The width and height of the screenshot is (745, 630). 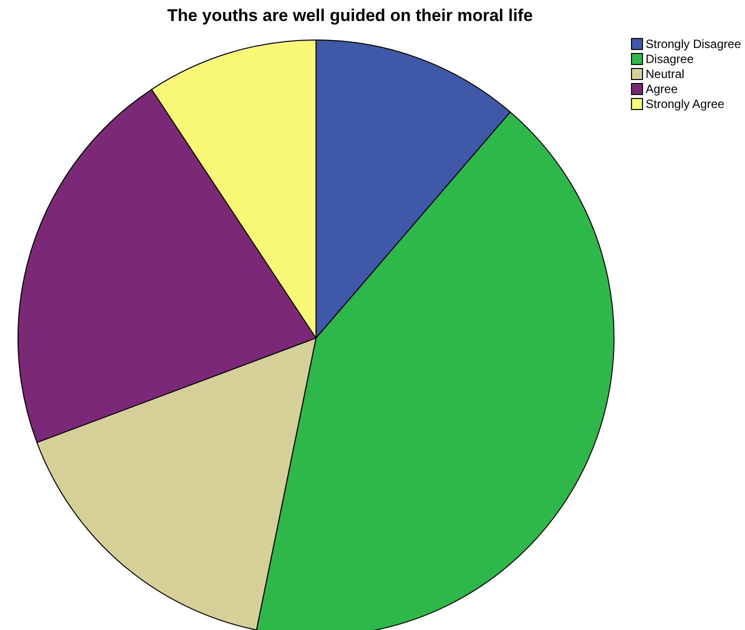 I want to click on legend-label: Strongly Disagree, so click(x=693, y=43).